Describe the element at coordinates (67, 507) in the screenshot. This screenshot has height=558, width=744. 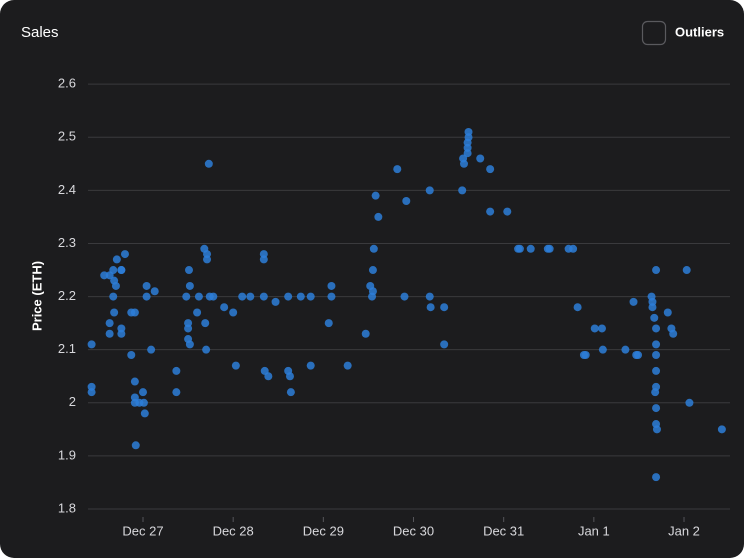
I see `y-tick-label: 1.8` at that location.